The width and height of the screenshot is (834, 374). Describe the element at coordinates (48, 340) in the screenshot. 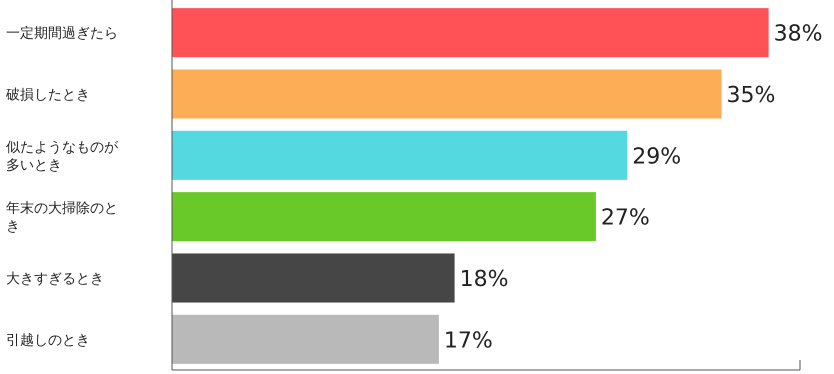

I see `y-tick-label: 引越しのとき` at that location.